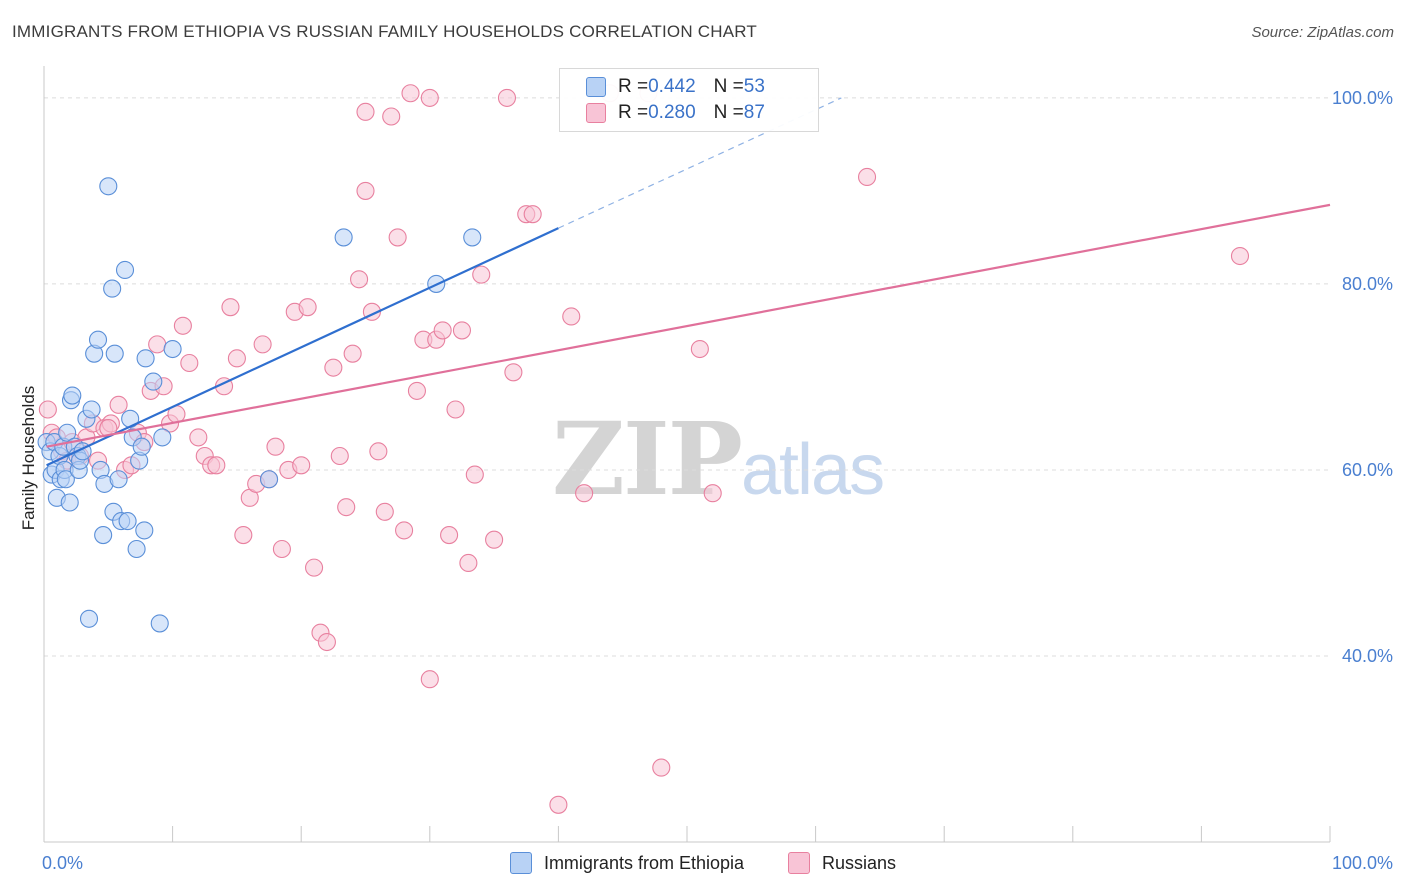 Image resolution: width=1406 pixels, height=892 pixels. Describe the element at coordinates (672, 86) in the screenshot. I see `legend-r-value: 0.442` at that location.